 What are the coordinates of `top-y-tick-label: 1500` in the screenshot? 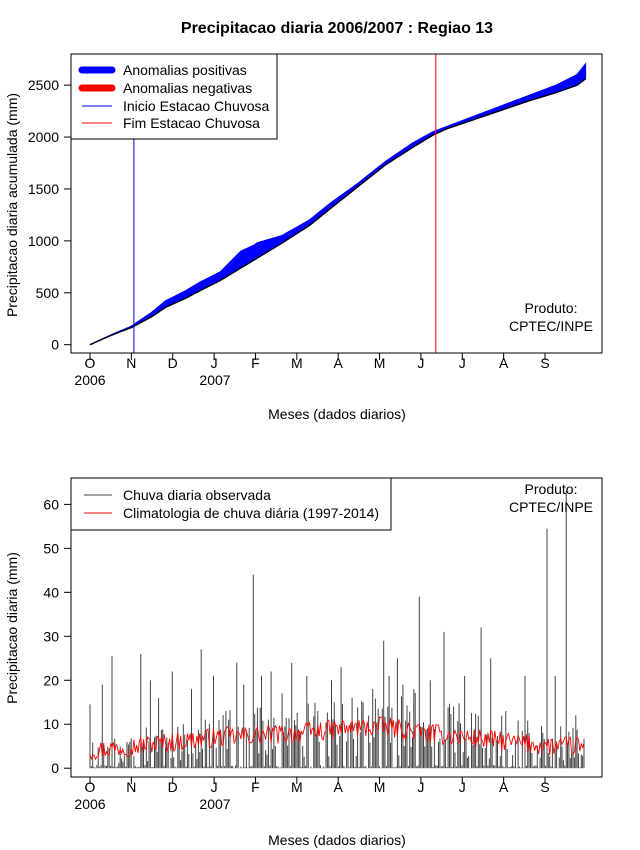 It's located at (43, 189).